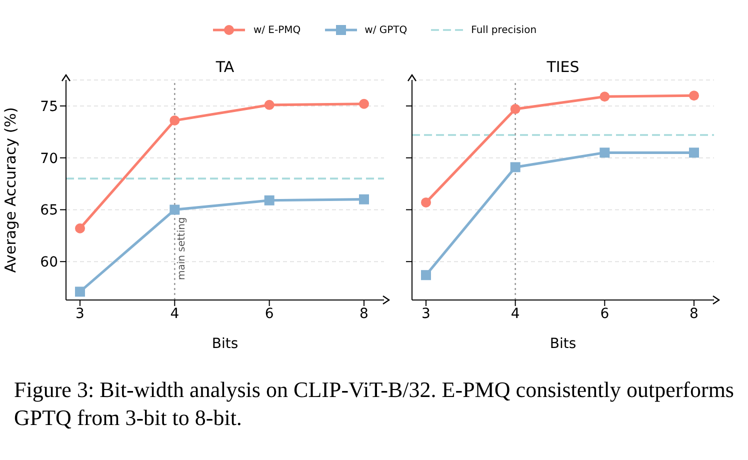 Image resolution: width=748 pixels, height=460 pixels. I want to click on legend-label: w/ E-PMQ, so click(277, 30).